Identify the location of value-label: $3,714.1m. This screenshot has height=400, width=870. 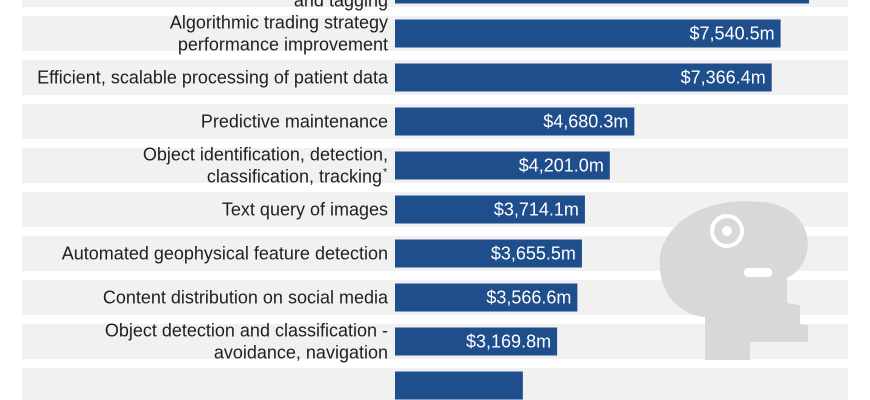
(536, 210).